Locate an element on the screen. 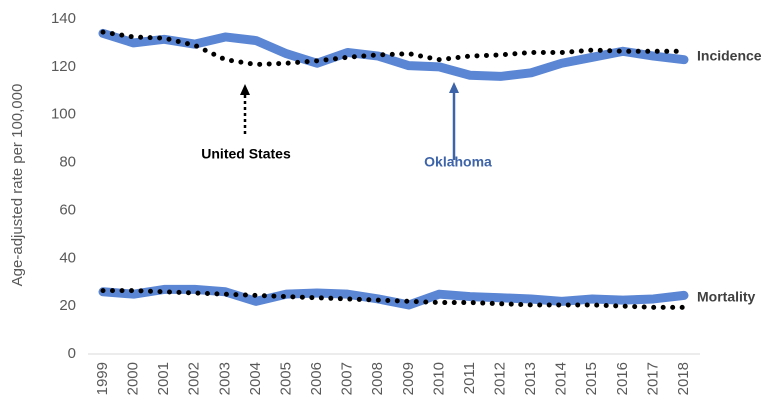 This screenshot has height=413, width=781. x-tick-label: 2017 is located at coordinates (652, 378).